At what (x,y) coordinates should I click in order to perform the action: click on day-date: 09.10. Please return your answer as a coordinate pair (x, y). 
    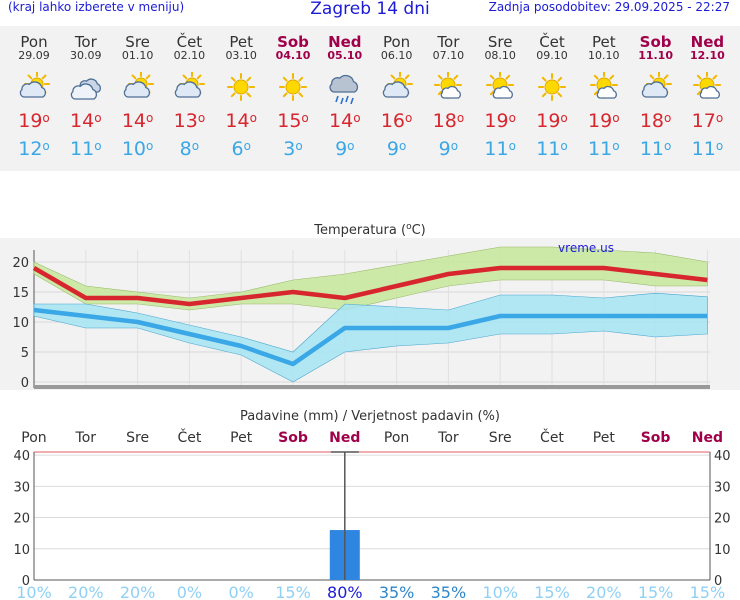
    Looking at the image, I should click on (552, 55).